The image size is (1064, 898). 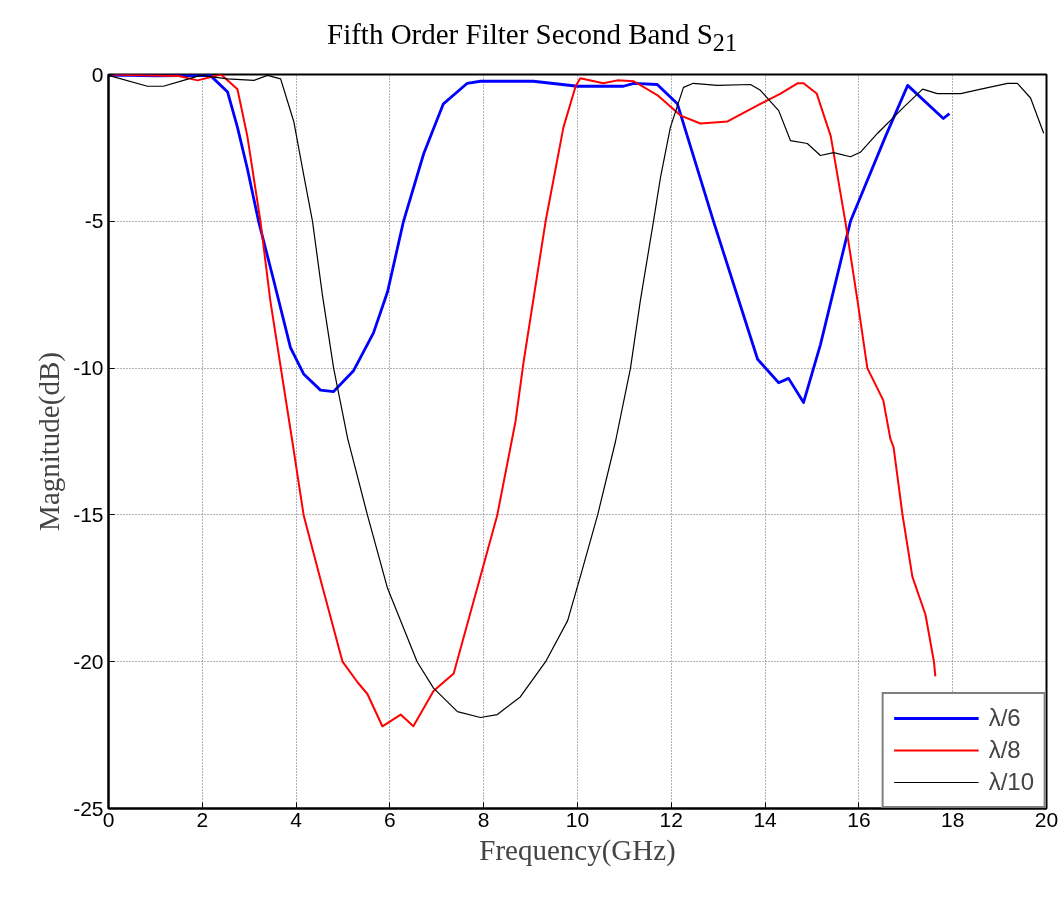 I want to click on x-tick-label: 18, so click(x=953, y=819).